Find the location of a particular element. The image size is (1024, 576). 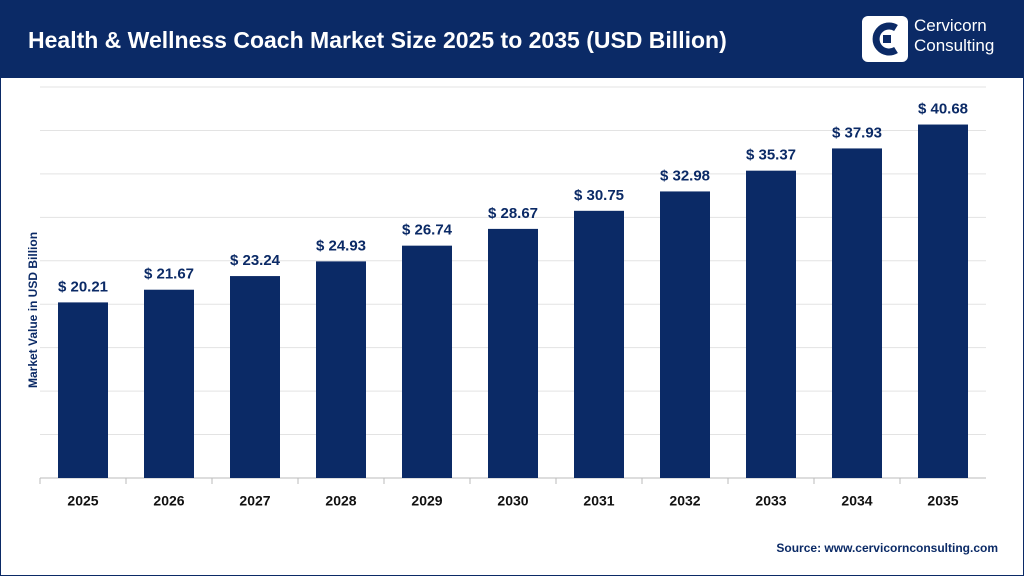

x-tick-label: 2034 is located at coordinates (856, 501).